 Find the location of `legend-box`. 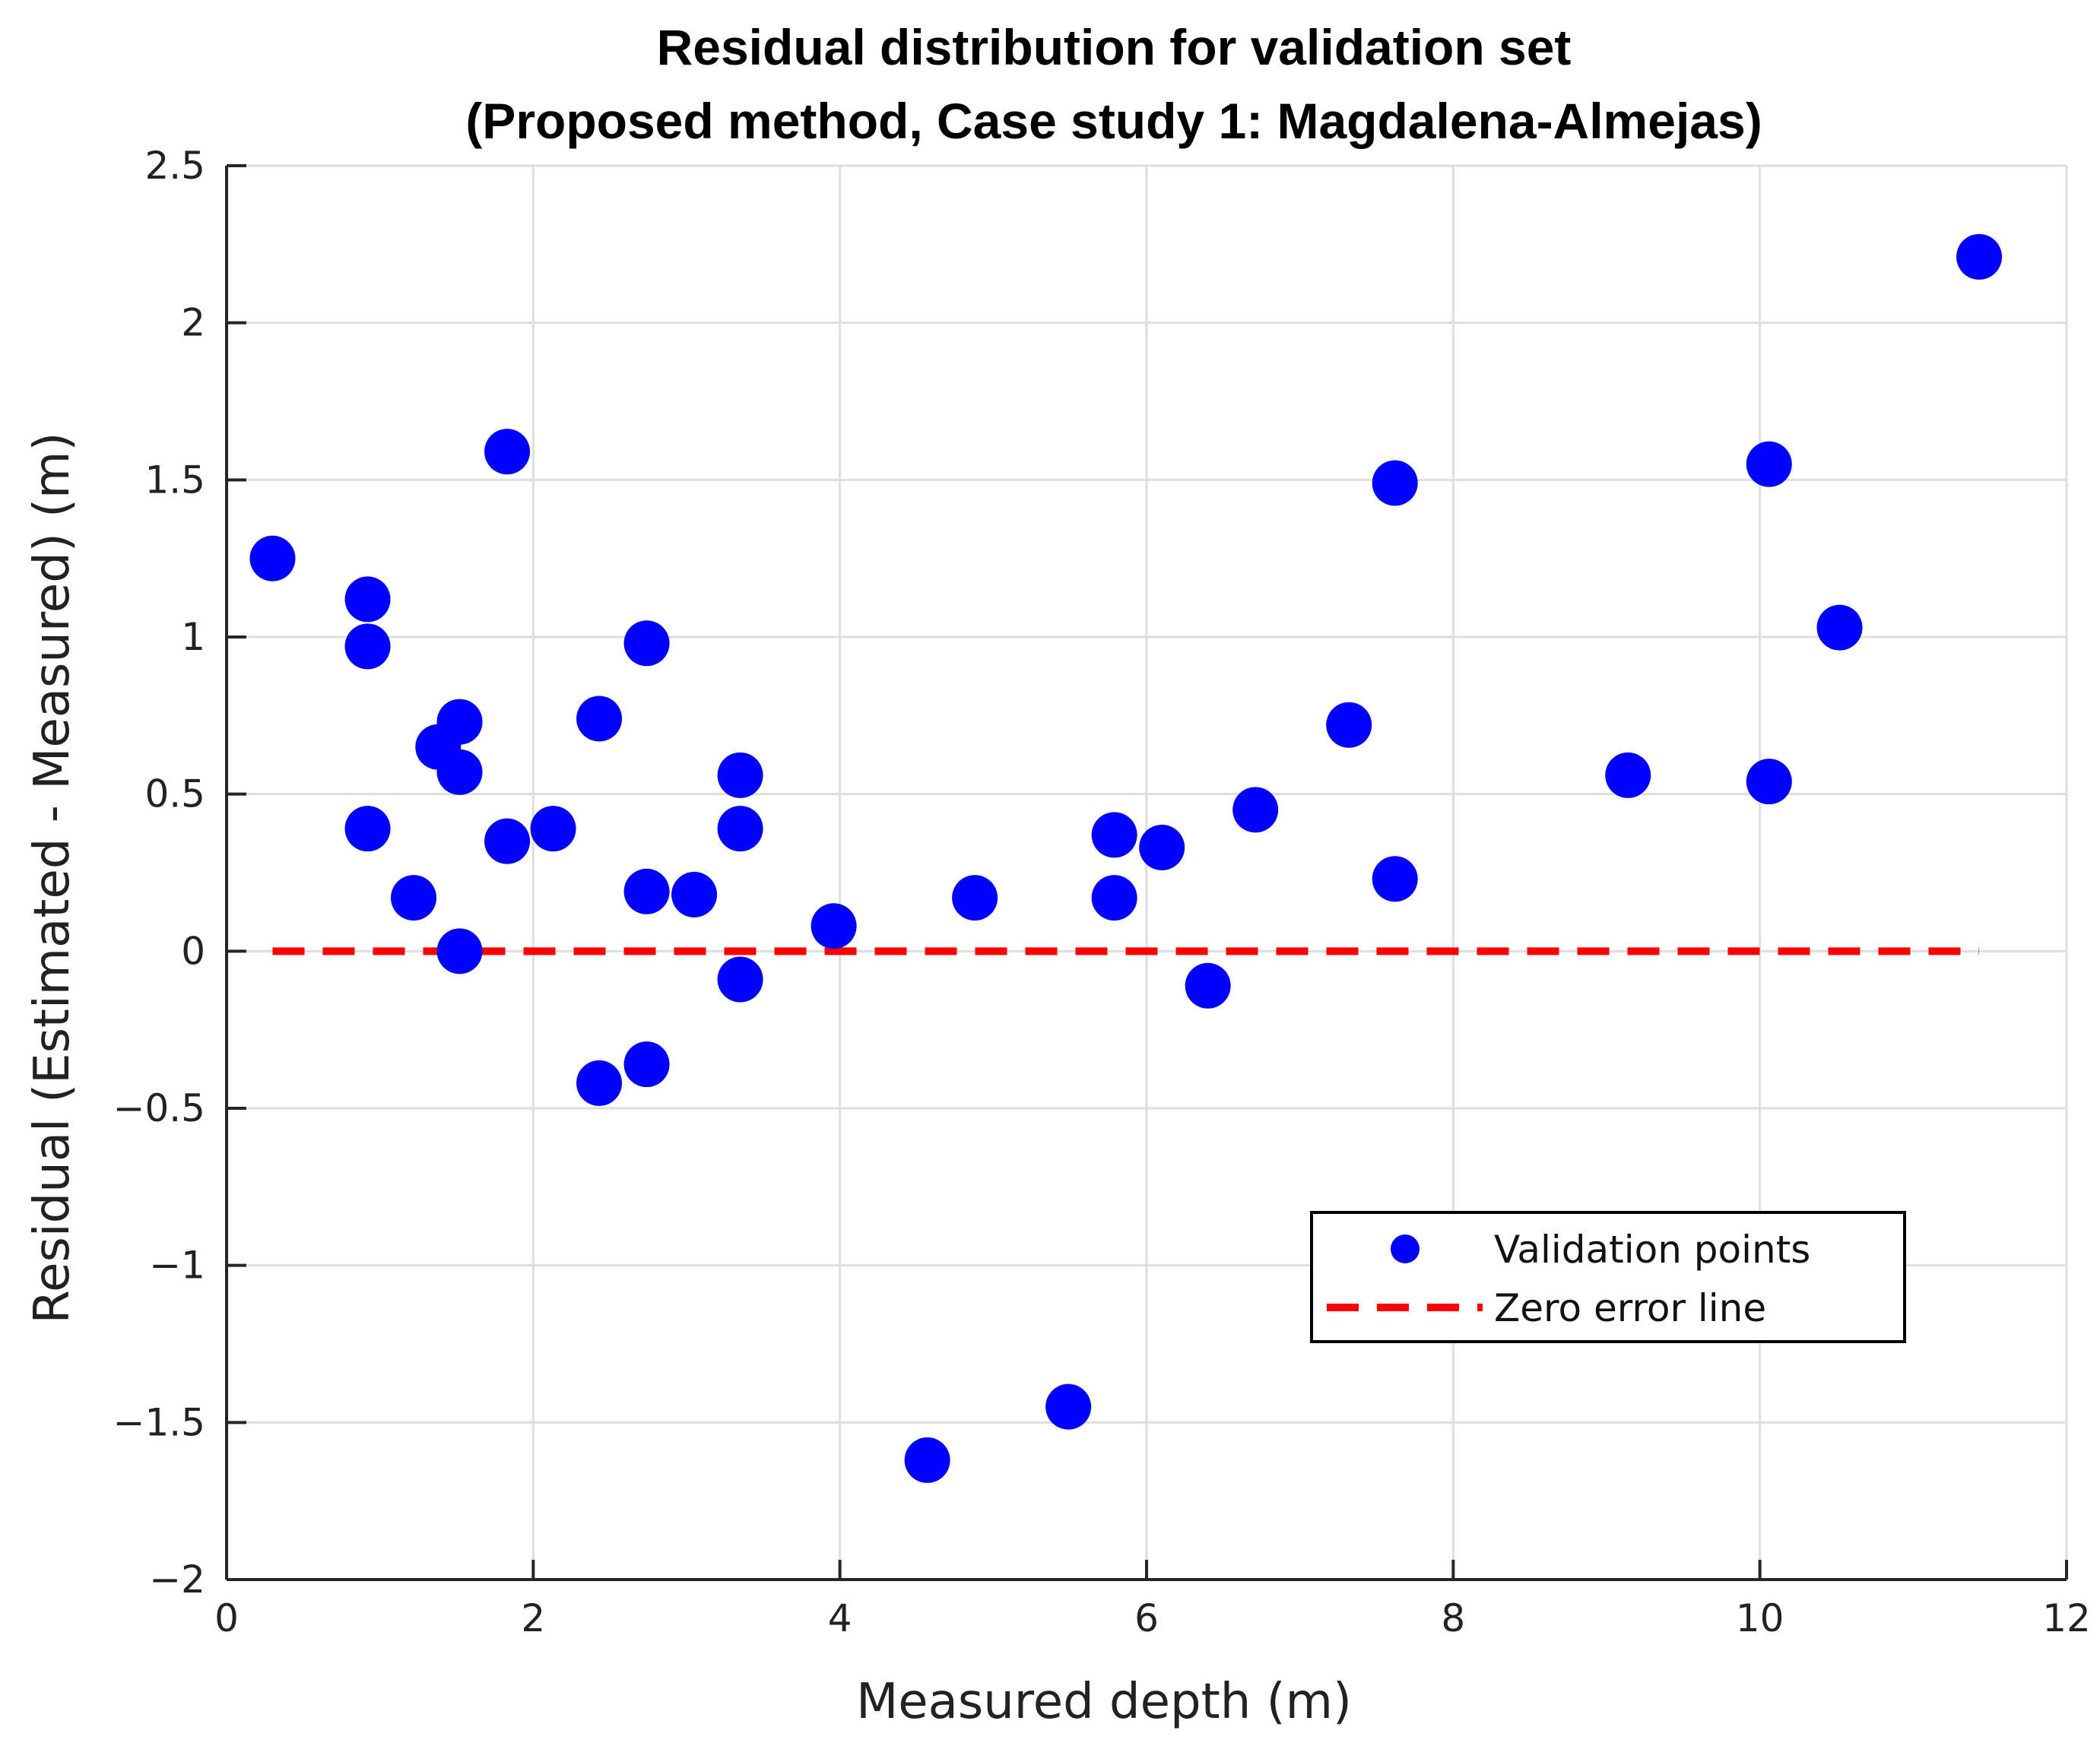

legend-box is located at coordinates (1608, 1277).